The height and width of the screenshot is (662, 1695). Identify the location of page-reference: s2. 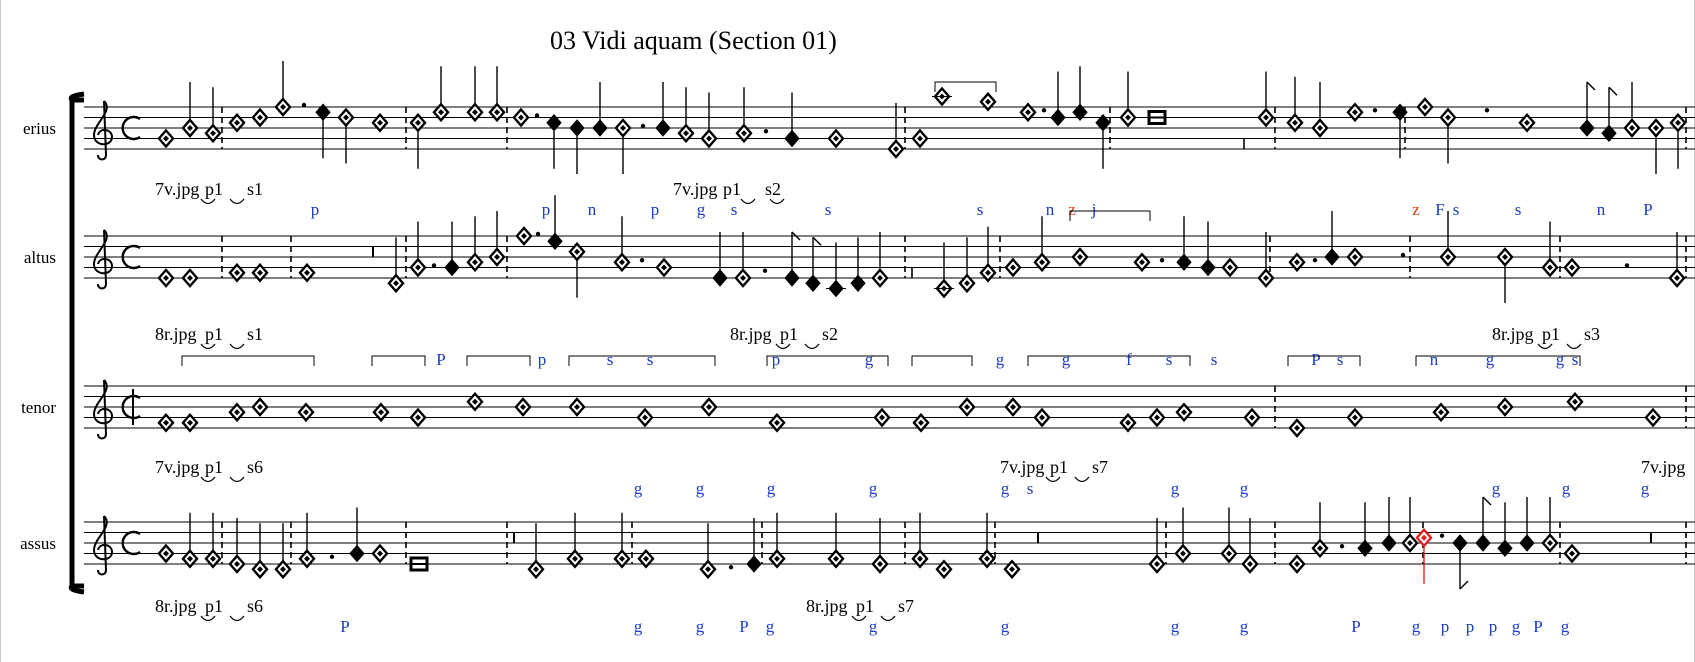
(830, 334).